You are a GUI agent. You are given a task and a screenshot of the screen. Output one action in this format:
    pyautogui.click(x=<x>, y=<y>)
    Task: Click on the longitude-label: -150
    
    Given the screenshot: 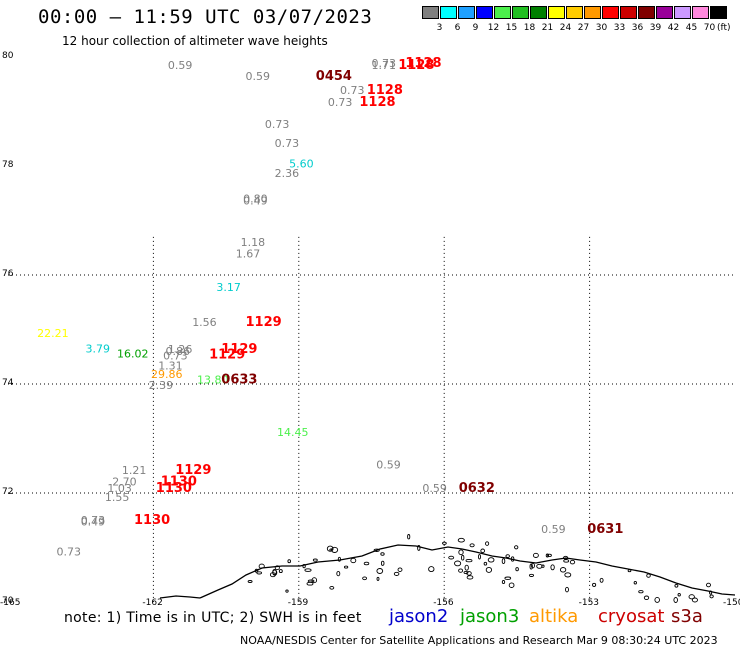 What is the action you would take?
    pyautogui.click(x=731, y=603)
    